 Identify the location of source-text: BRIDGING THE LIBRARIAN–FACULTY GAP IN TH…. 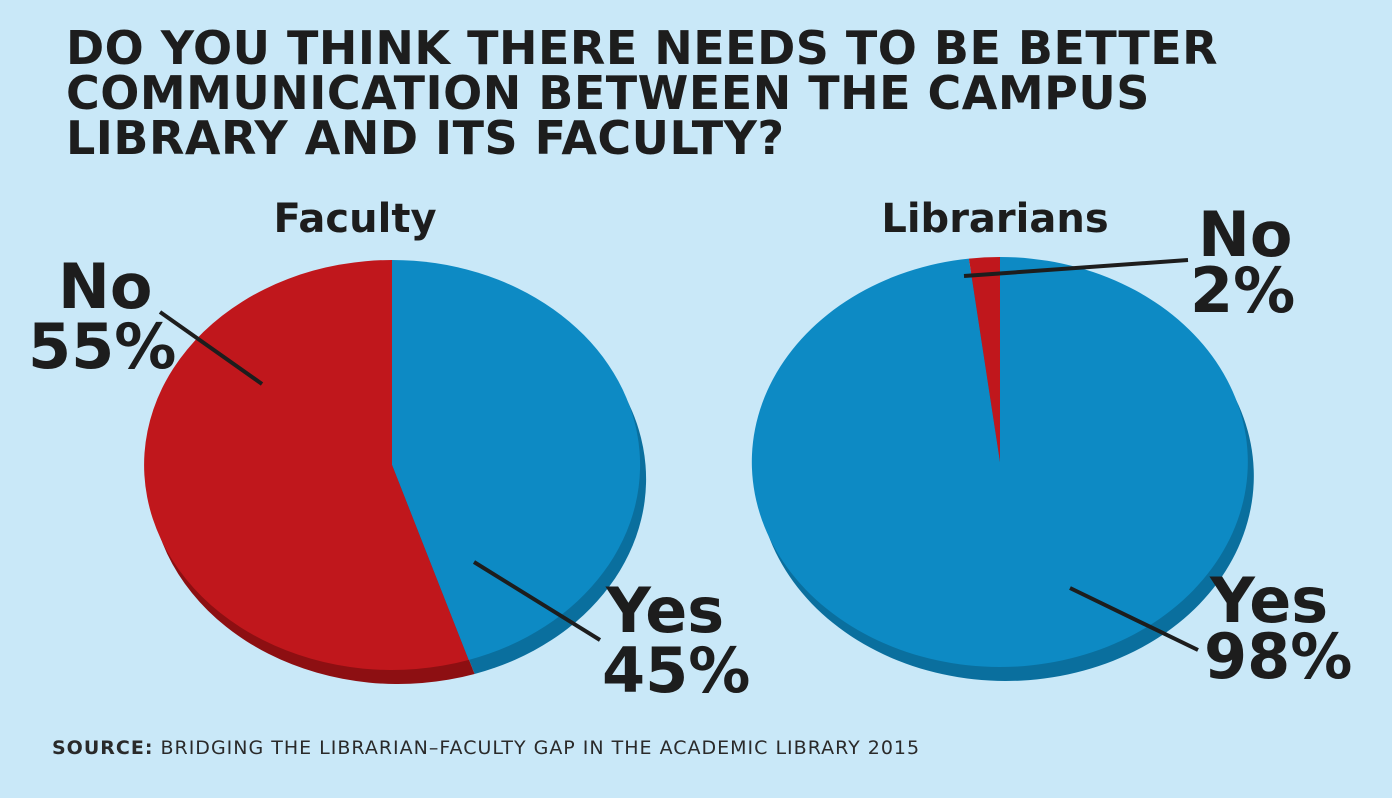
(540, 748).